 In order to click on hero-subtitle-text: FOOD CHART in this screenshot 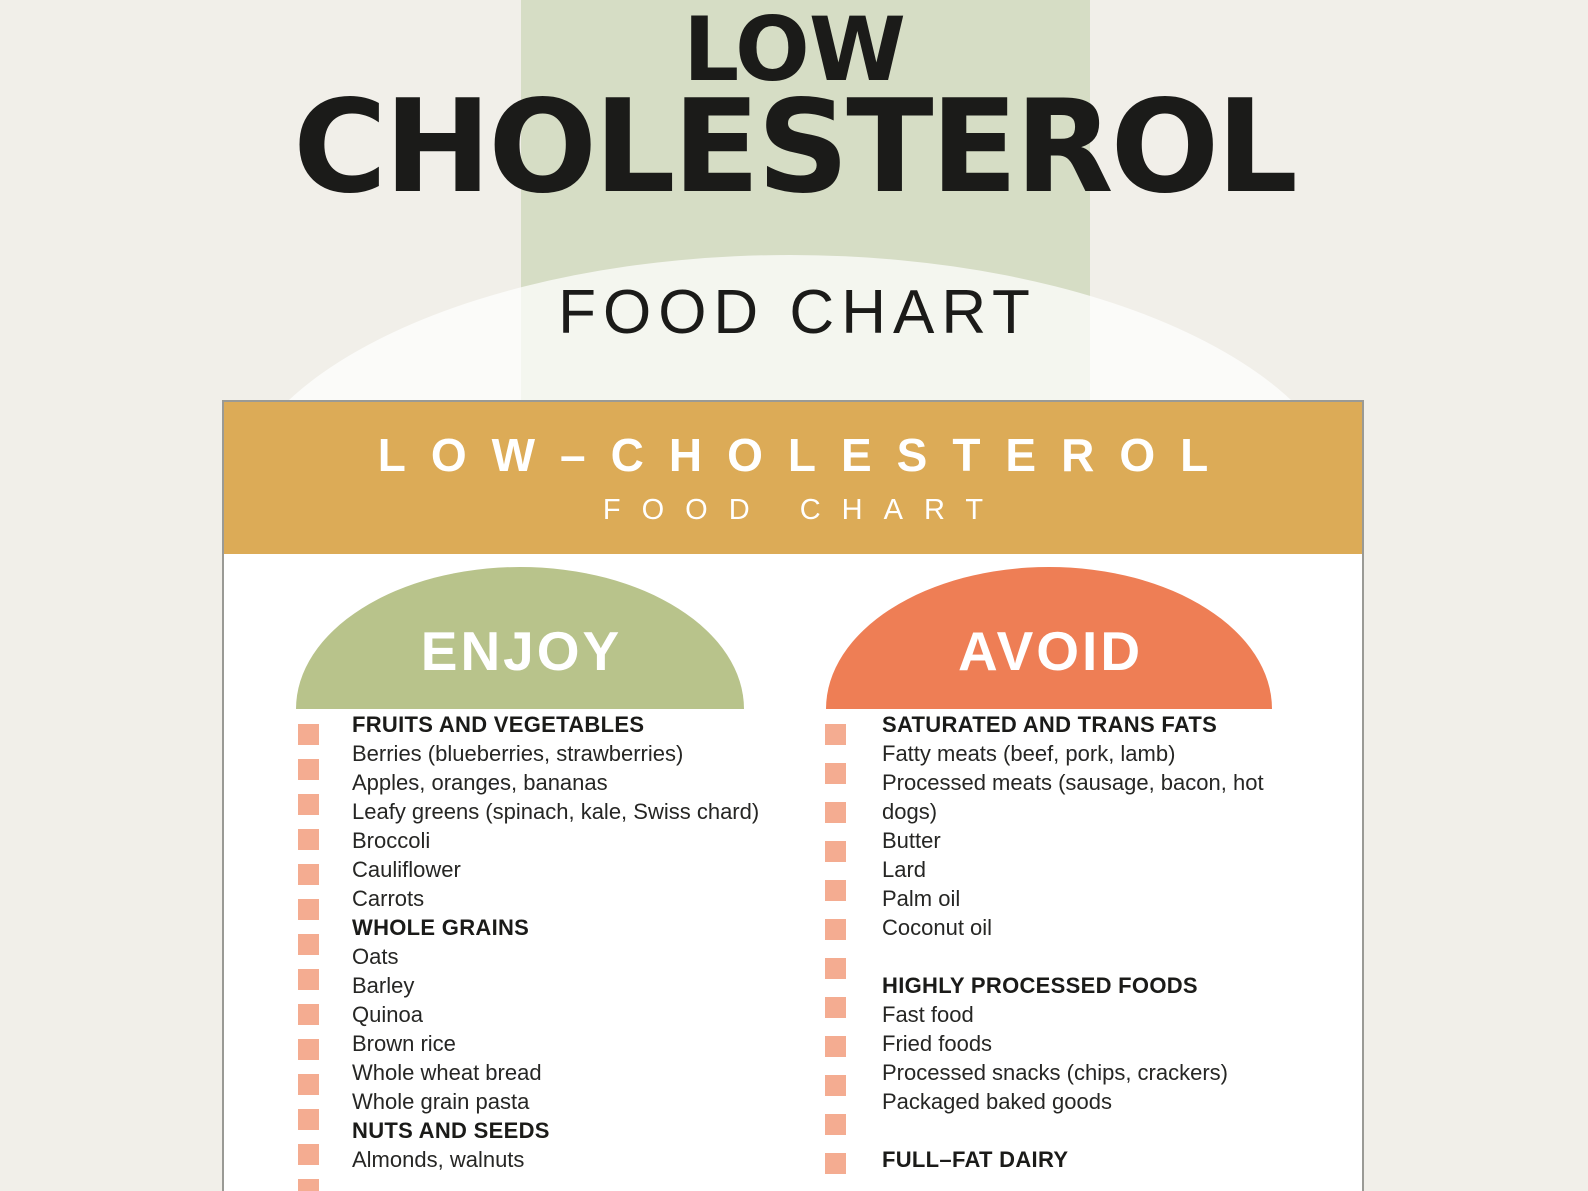, I will do `click(797, 312)`.